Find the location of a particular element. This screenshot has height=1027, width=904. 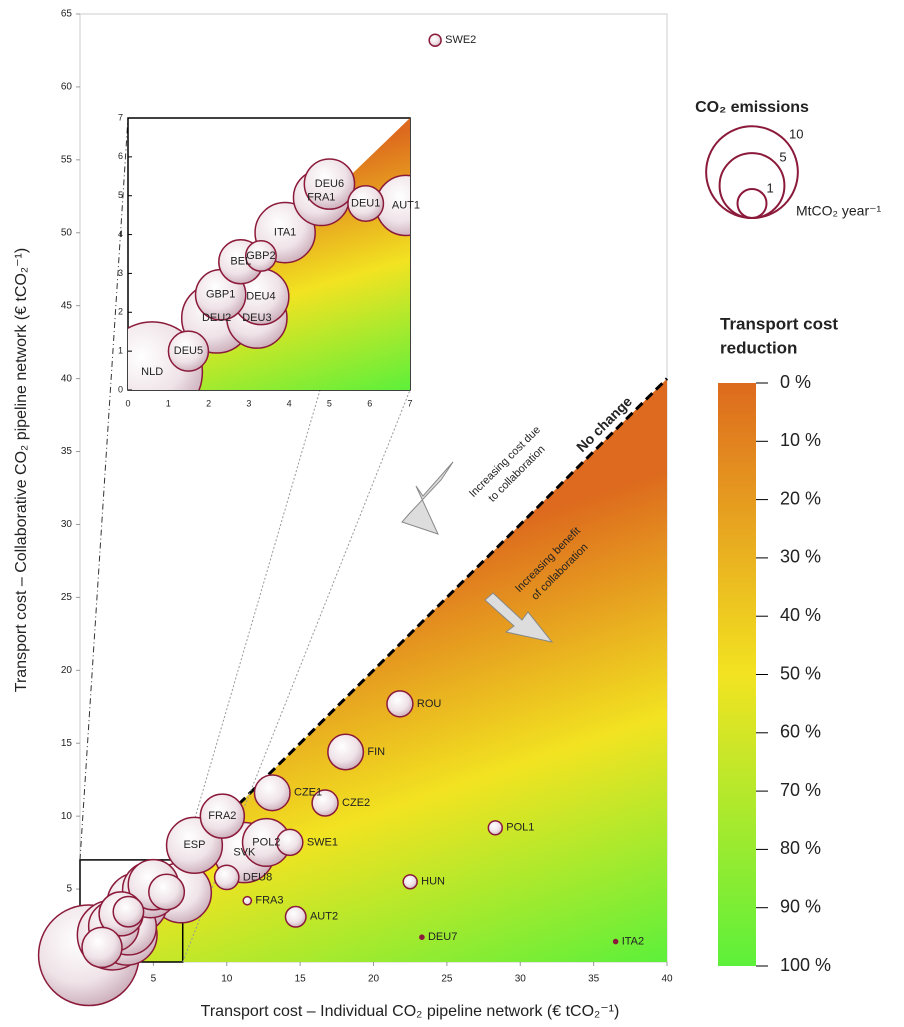

colorbar-title: Transport cost is located at coordinates (779, 323).